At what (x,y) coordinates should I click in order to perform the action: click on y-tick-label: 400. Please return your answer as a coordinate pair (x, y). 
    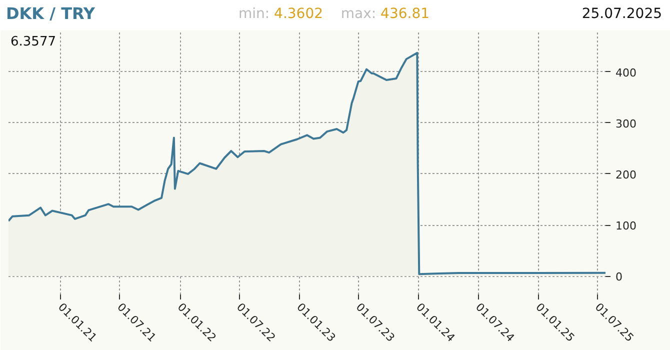
    Looking at the image, I should click on (626, 73).